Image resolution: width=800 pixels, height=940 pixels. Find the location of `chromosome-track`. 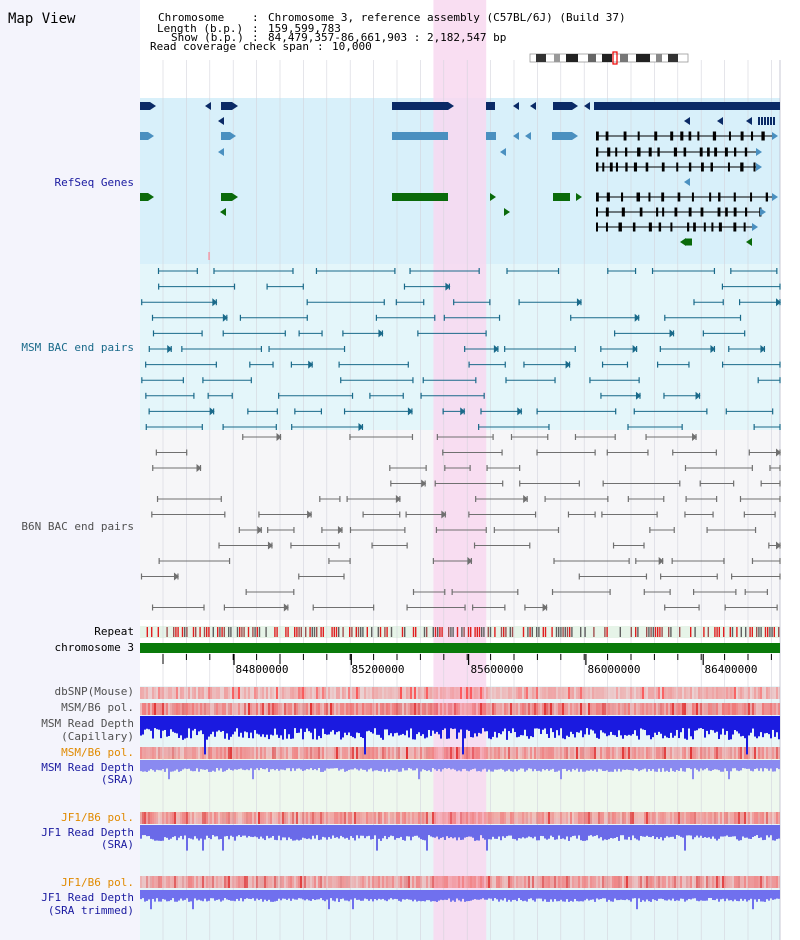

chromosome-track is located at coordinates (460, 648).